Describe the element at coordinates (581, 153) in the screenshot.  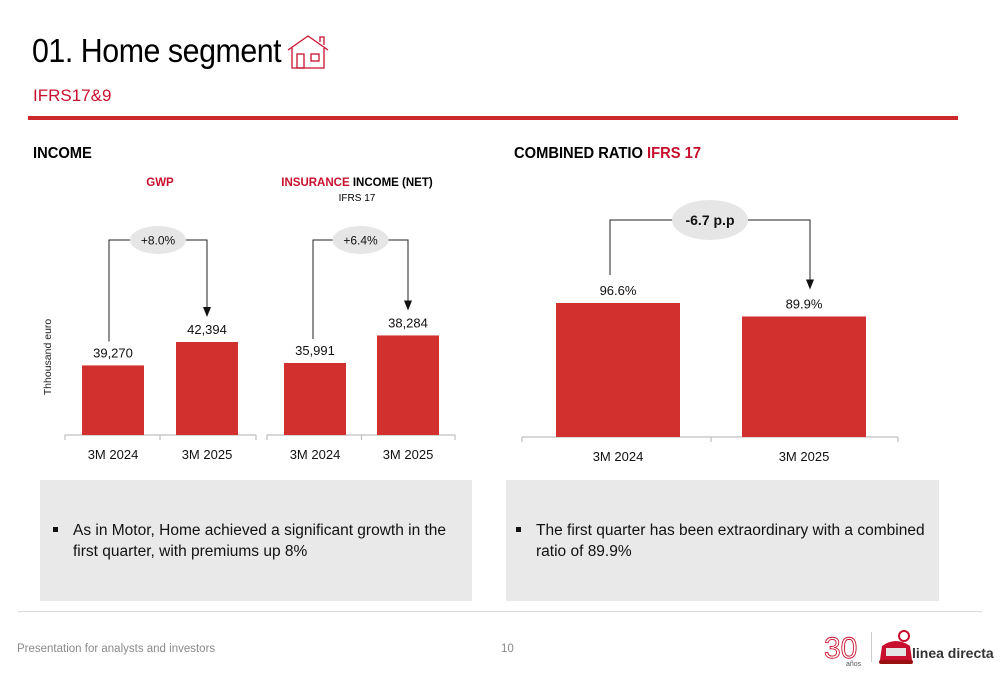
I see `combined-ratio-title-black: COMBINED RATIO` at that location.